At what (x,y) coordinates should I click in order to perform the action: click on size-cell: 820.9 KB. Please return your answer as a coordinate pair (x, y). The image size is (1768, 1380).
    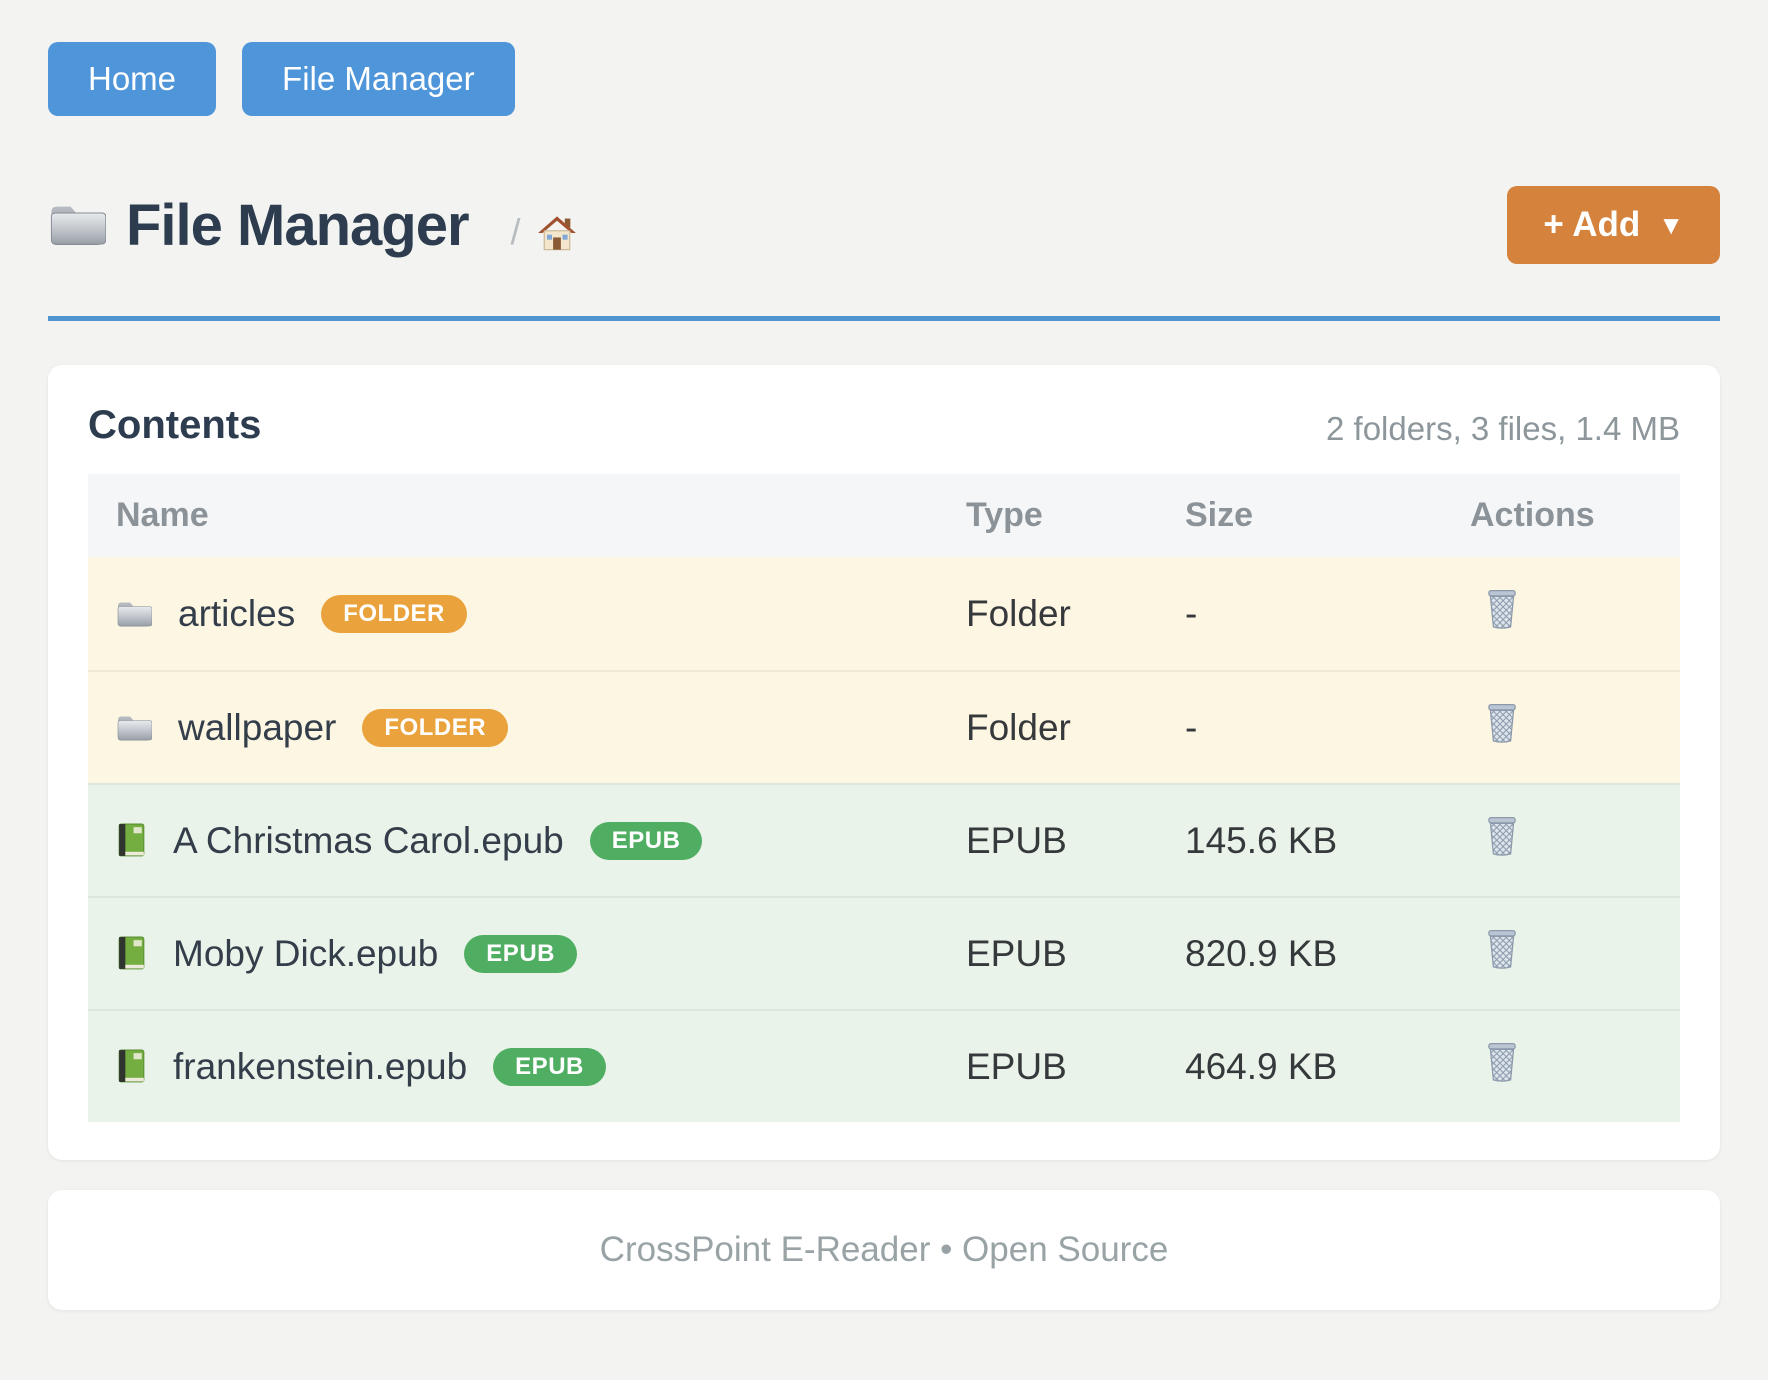
    Looking at the image, I should click on (1261, 953).